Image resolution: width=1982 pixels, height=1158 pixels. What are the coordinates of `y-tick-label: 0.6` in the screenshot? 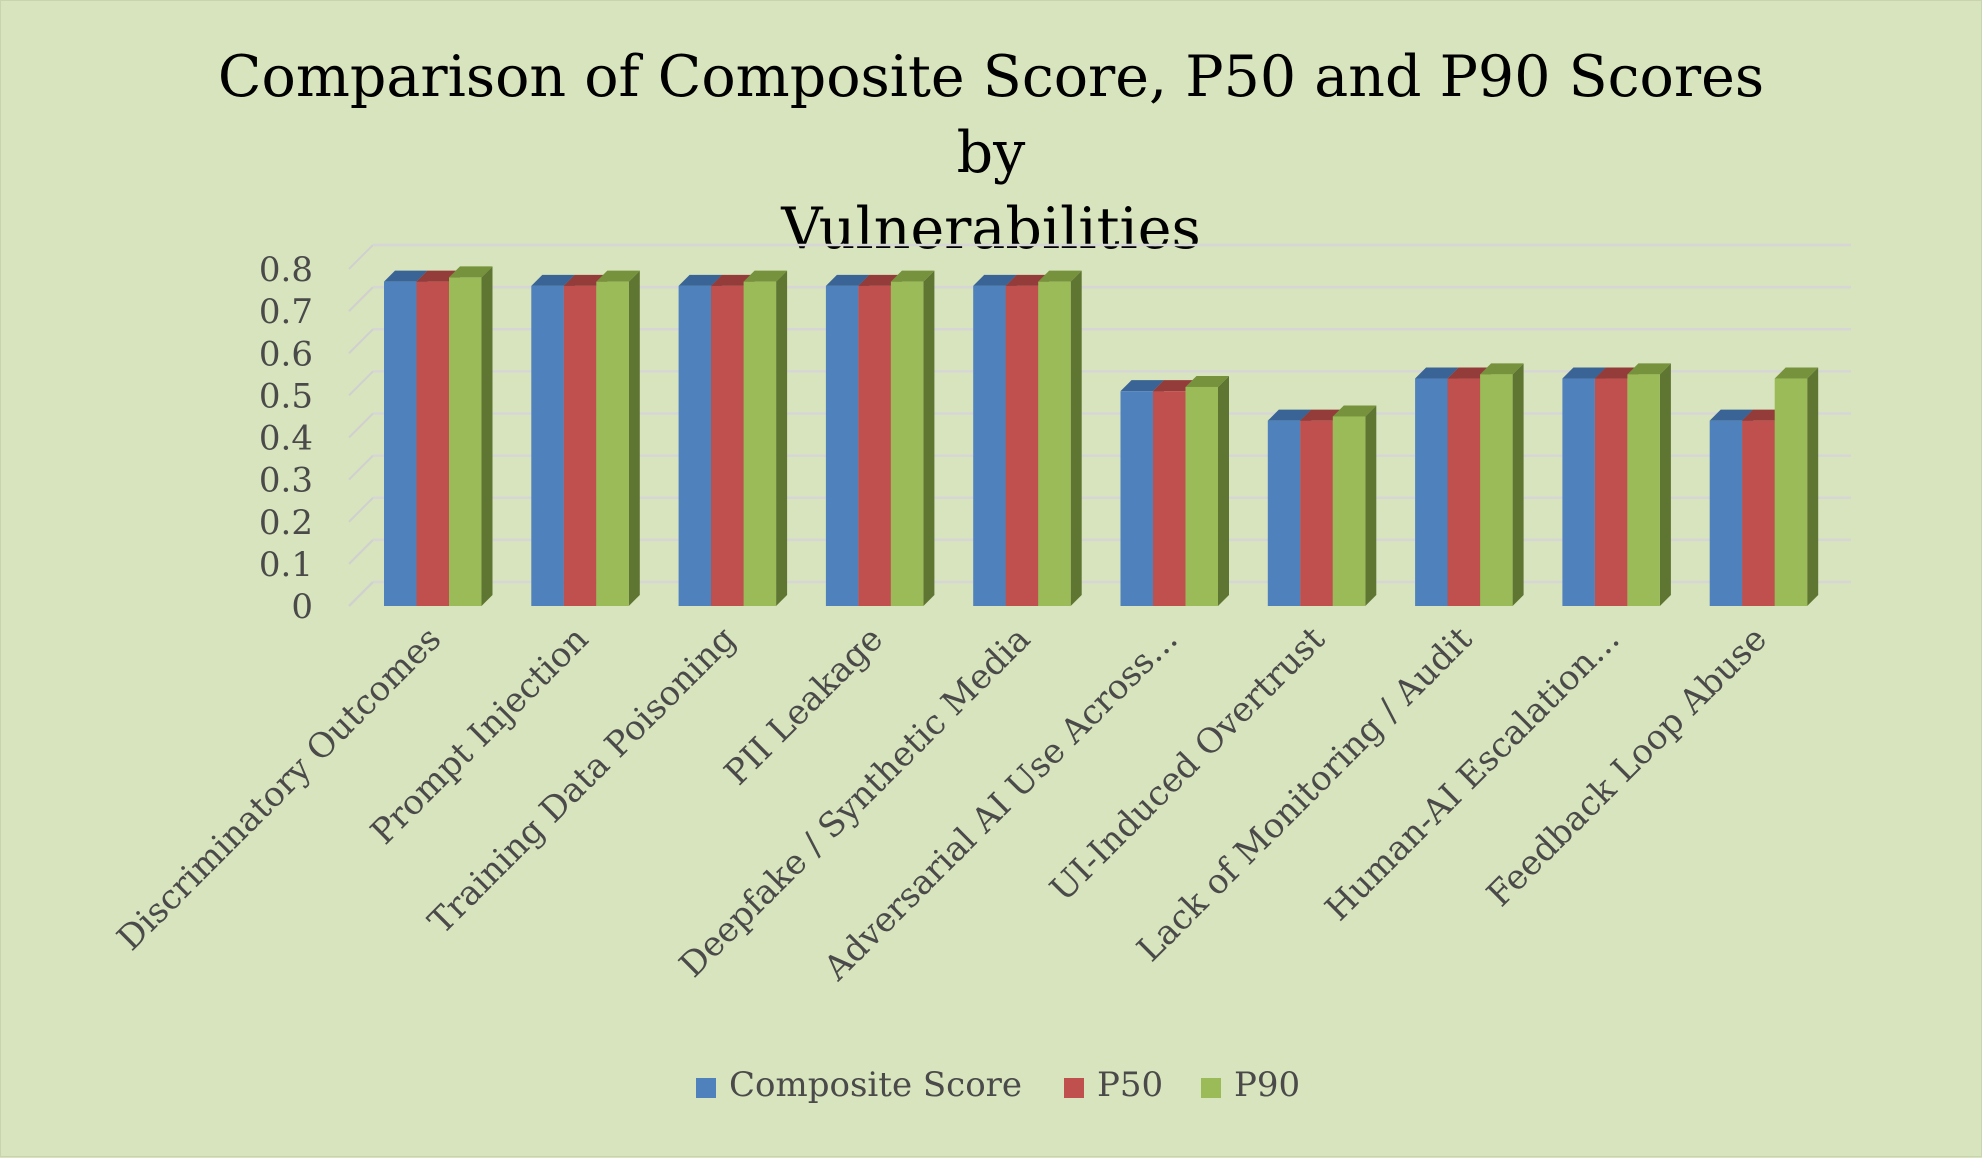 It's located at (286, 354).